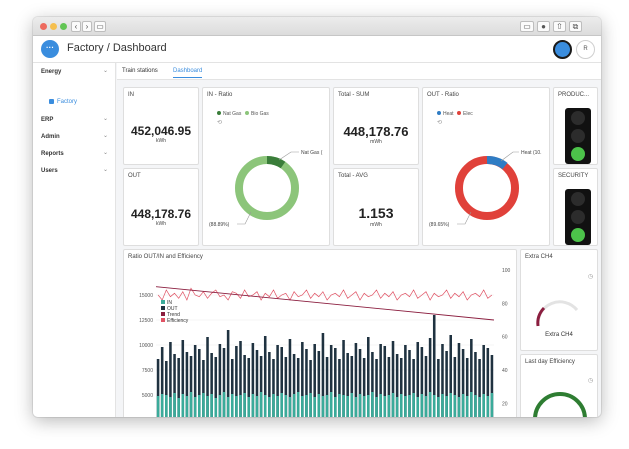  What do you see at coordinates (147, 396) in the screenshot?
I see `y-left-tick: 5000` at bounding box center [147, 396].